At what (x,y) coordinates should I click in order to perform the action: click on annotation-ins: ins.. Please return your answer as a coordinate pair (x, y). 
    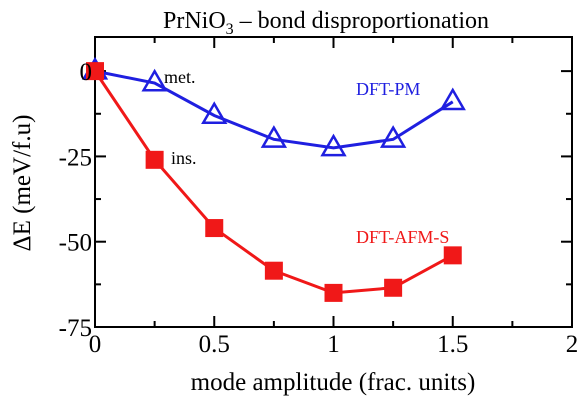
    Looking at the image, I should click on (184, 158).